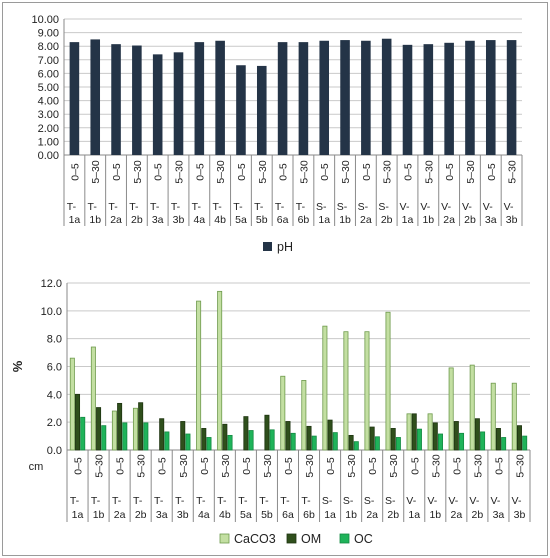 The image size is (550, 558). Describe the element at coordinates (48, 115) in the screenshot. I see `y-tick-label: 3.00` at that location.